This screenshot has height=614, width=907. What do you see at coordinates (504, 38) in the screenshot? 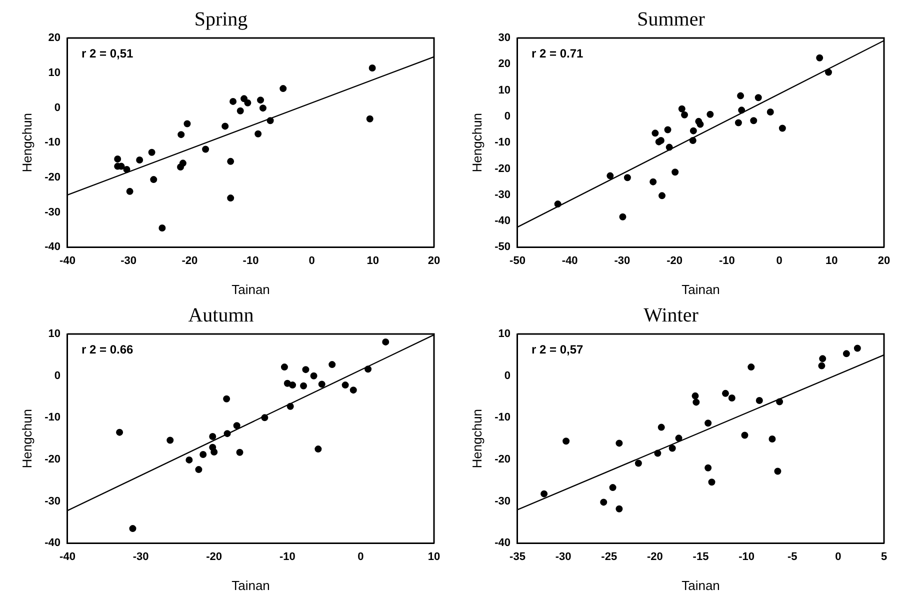
I see `y-tick-label: 30` at bounding box center [504, 38].